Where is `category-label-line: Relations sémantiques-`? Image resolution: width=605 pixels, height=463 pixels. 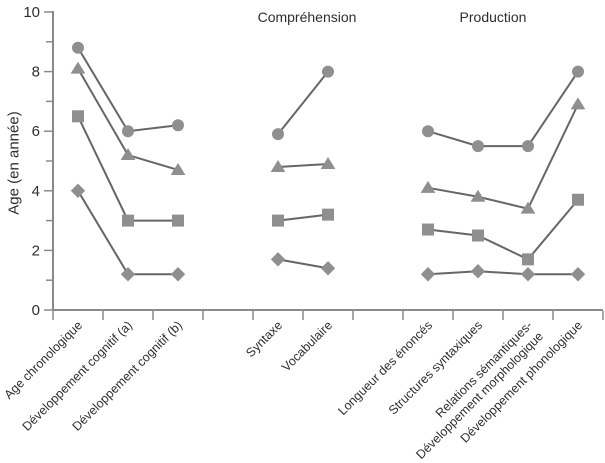
category-label-line: Relations sémantiques- is located at coordinates (484, 369).